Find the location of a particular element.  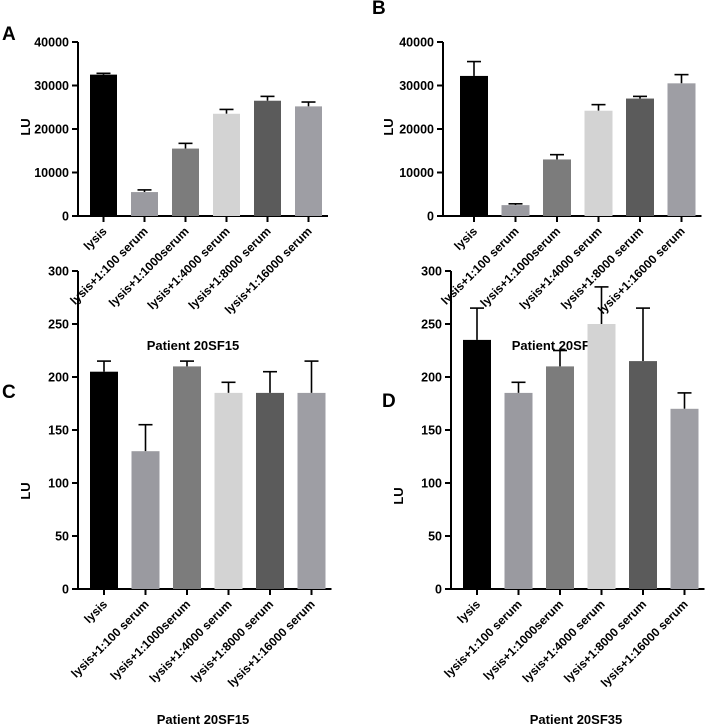

panel-letter: A is located at coordinates (9, 34).